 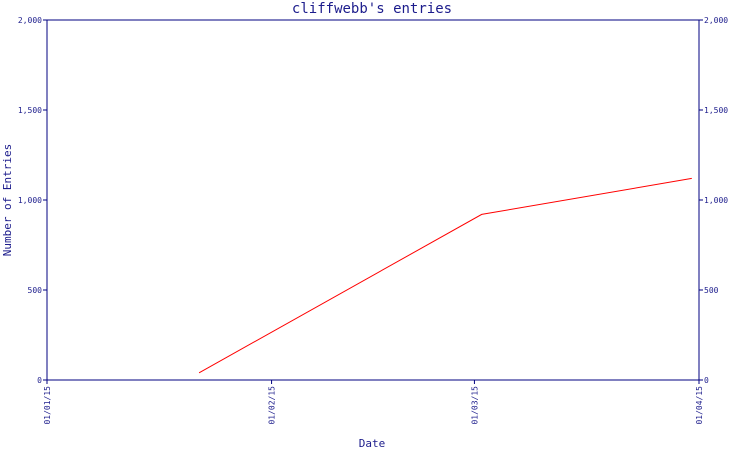 I want to click on y-tick-label-left: 0, so click(x=39, y=380).